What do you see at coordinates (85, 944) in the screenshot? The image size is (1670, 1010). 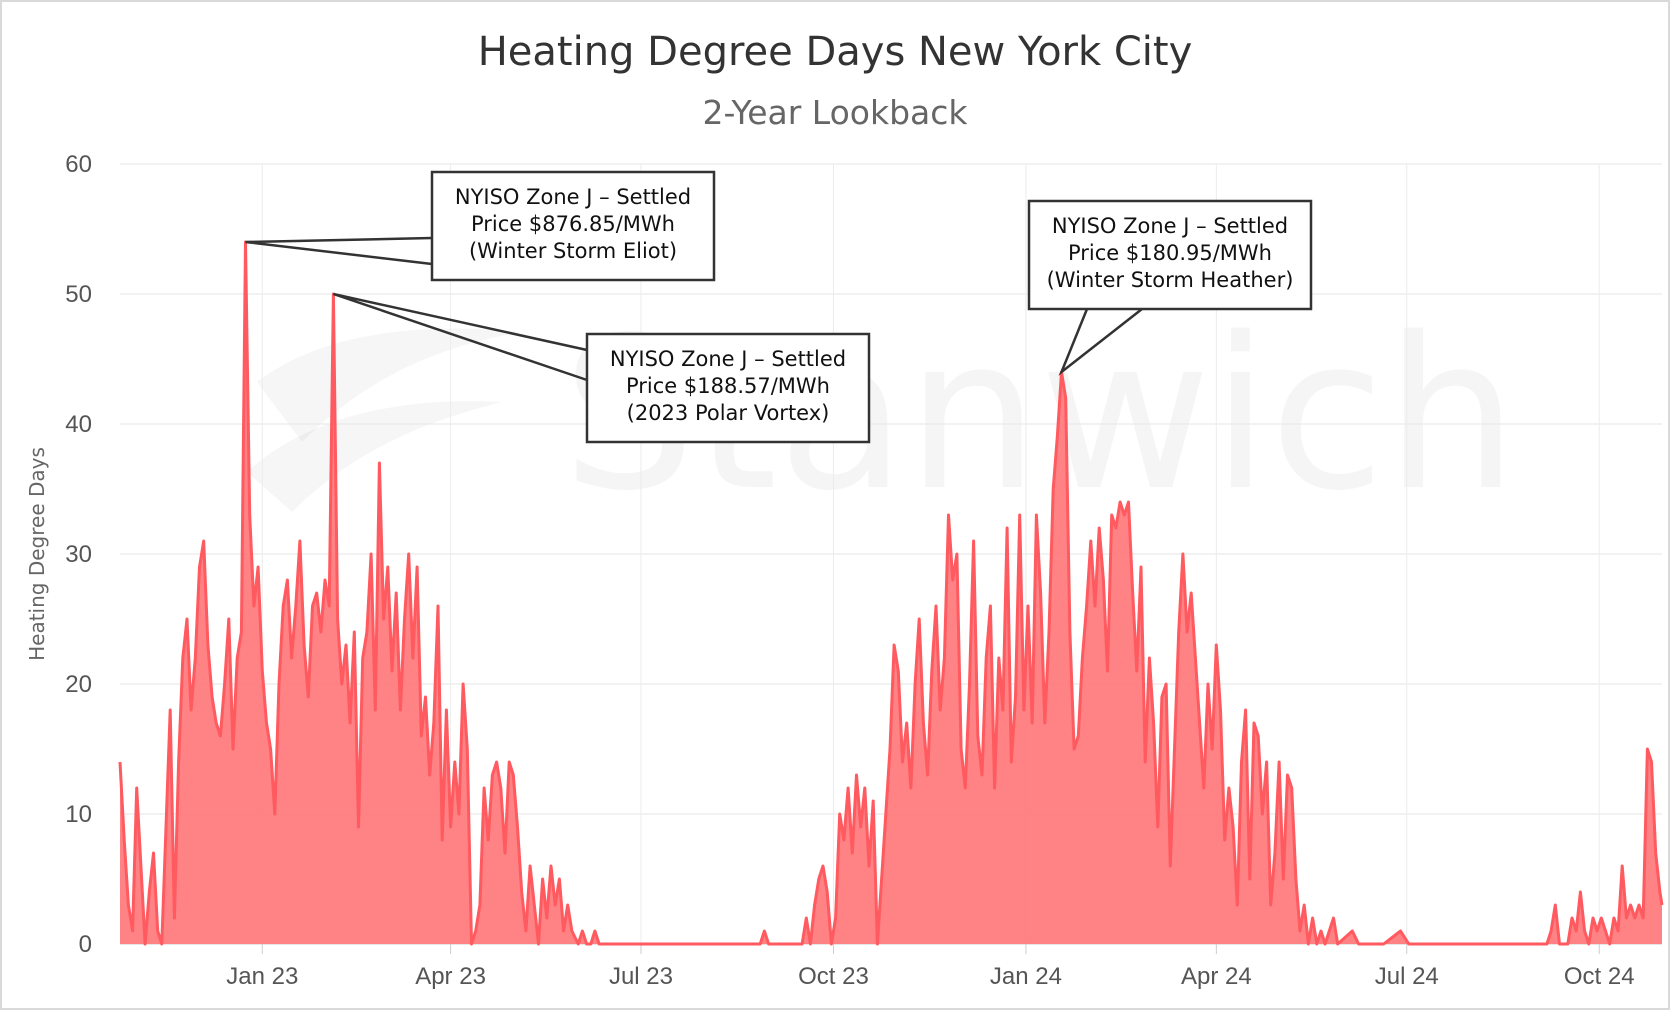 I see `y-tick-label: 0` at bounding box center [85, 944].